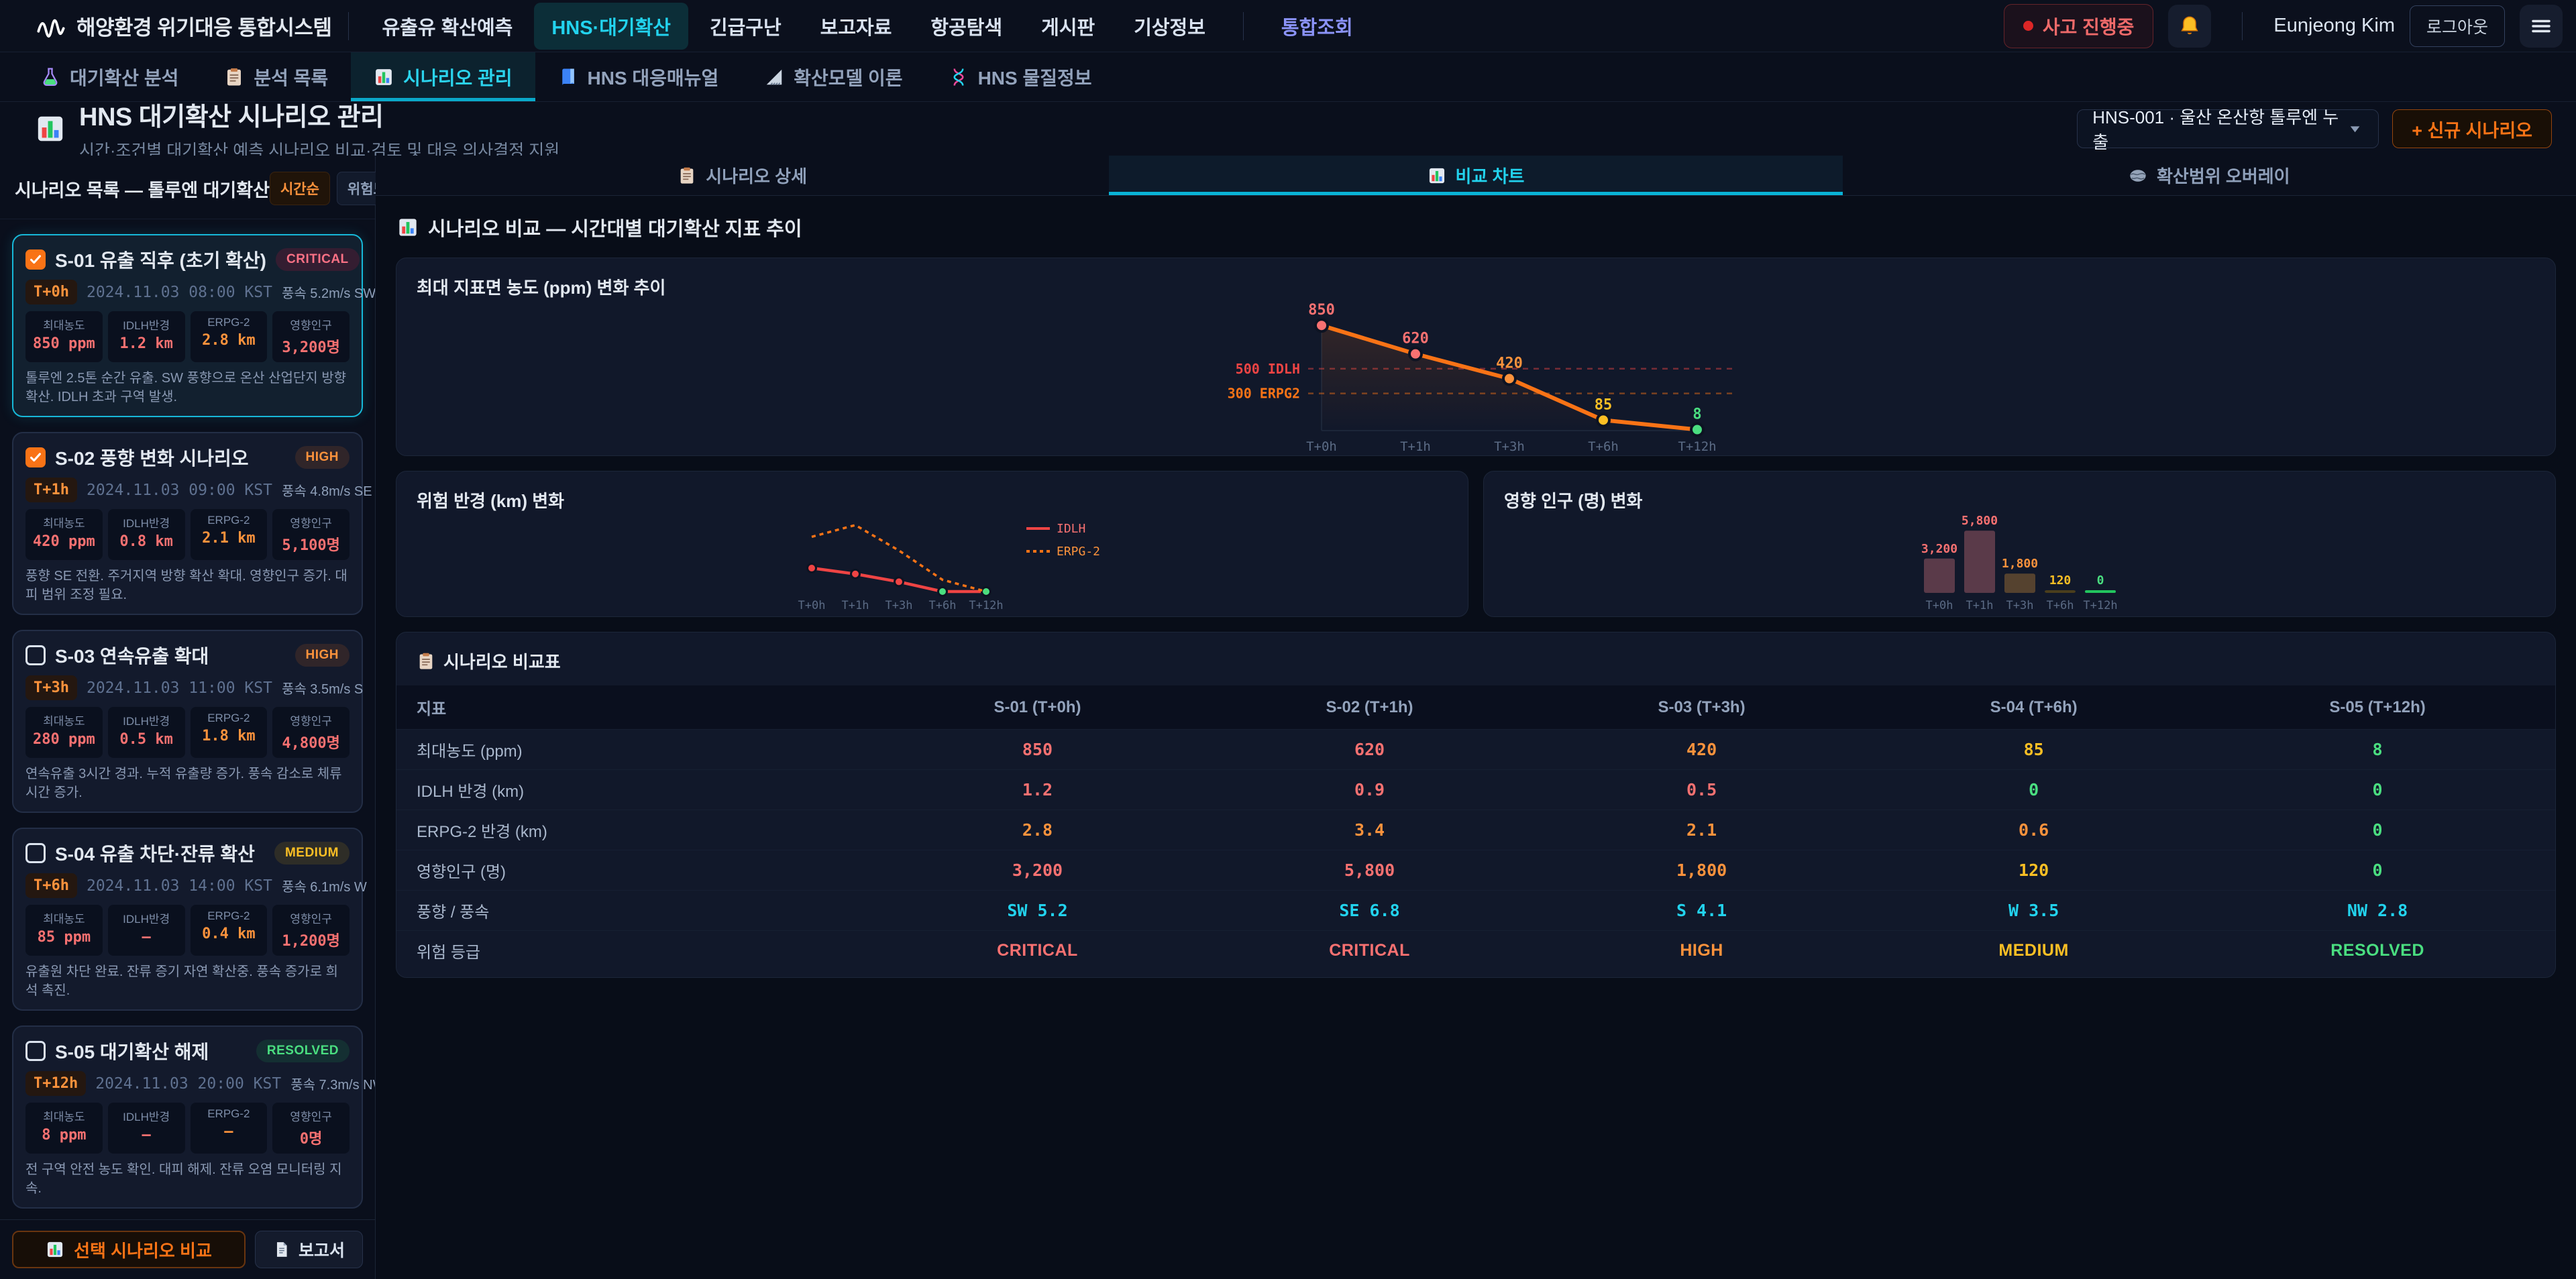  Describe the element at coordinates (448, 26) in the screenshot. I see `nav-item-oil-spill-forecast: 유출유 확산예측` at that location.